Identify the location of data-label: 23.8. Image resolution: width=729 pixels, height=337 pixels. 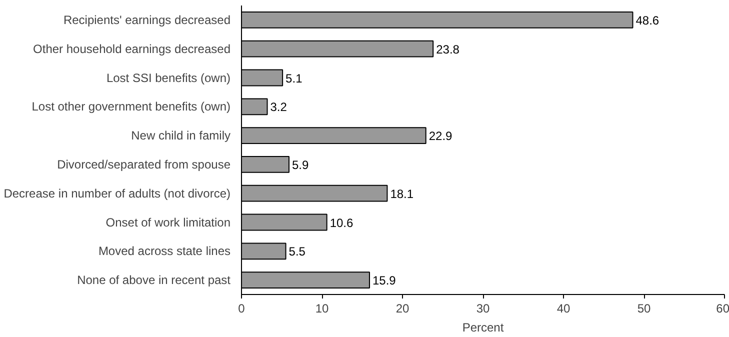
(448, 49).